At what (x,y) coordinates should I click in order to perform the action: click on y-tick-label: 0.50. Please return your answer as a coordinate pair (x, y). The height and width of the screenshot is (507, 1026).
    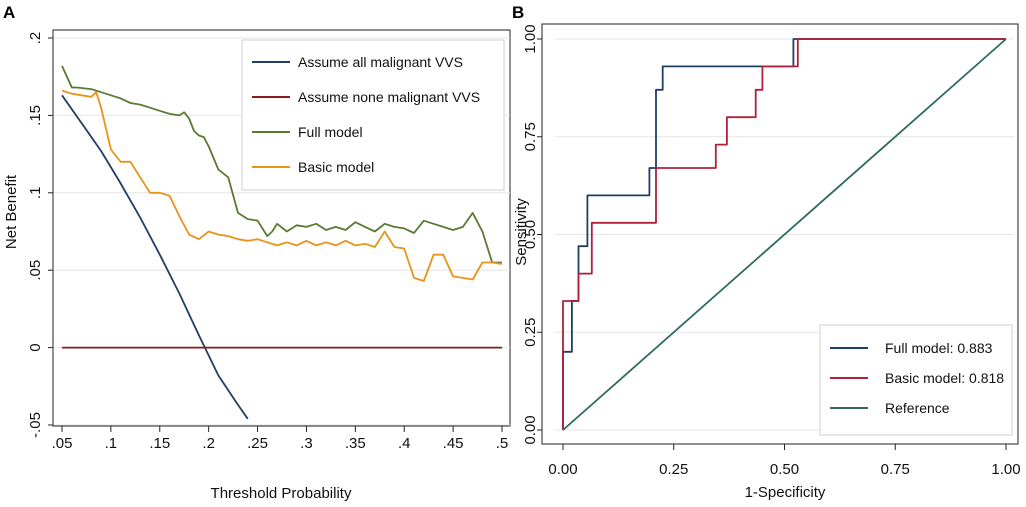
    Looking at the image, I should click on (530, 234).